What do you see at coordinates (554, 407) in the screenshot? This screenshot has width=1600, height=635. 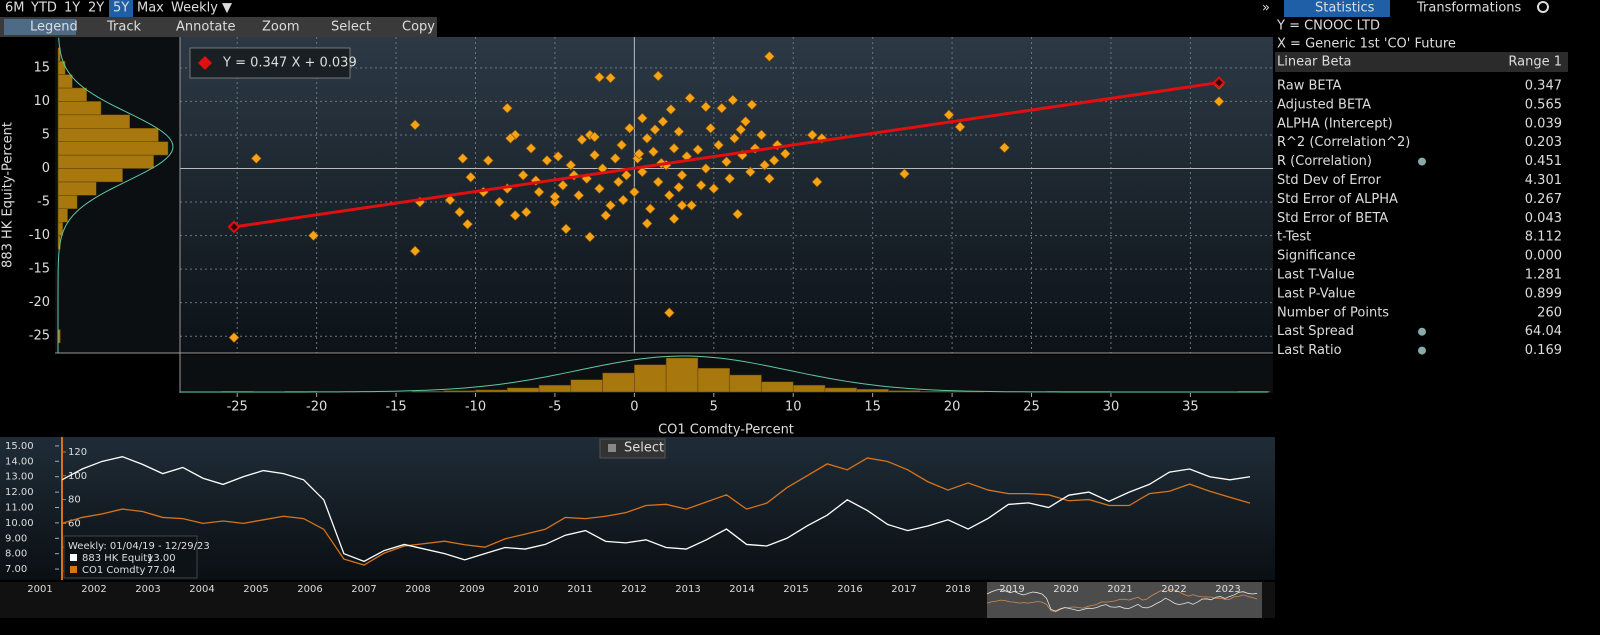 I see `x-tick-label: -5` at bounding box center [554, 407].